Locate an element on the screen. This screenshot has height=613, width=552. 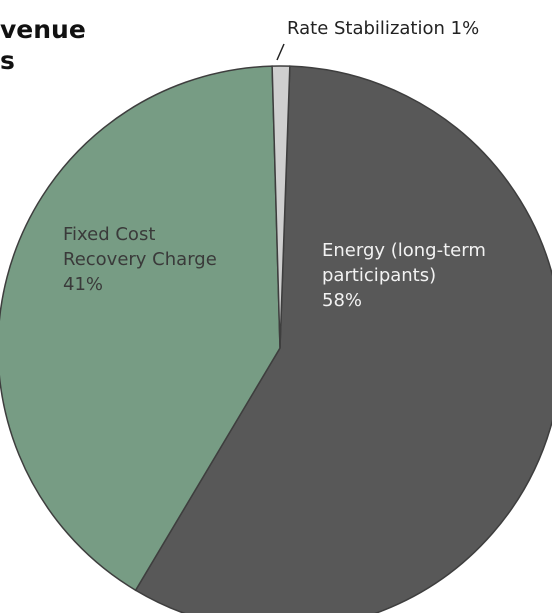
label-energy: Energy (long-term participants) 58% is located at coordinates (404, 275).